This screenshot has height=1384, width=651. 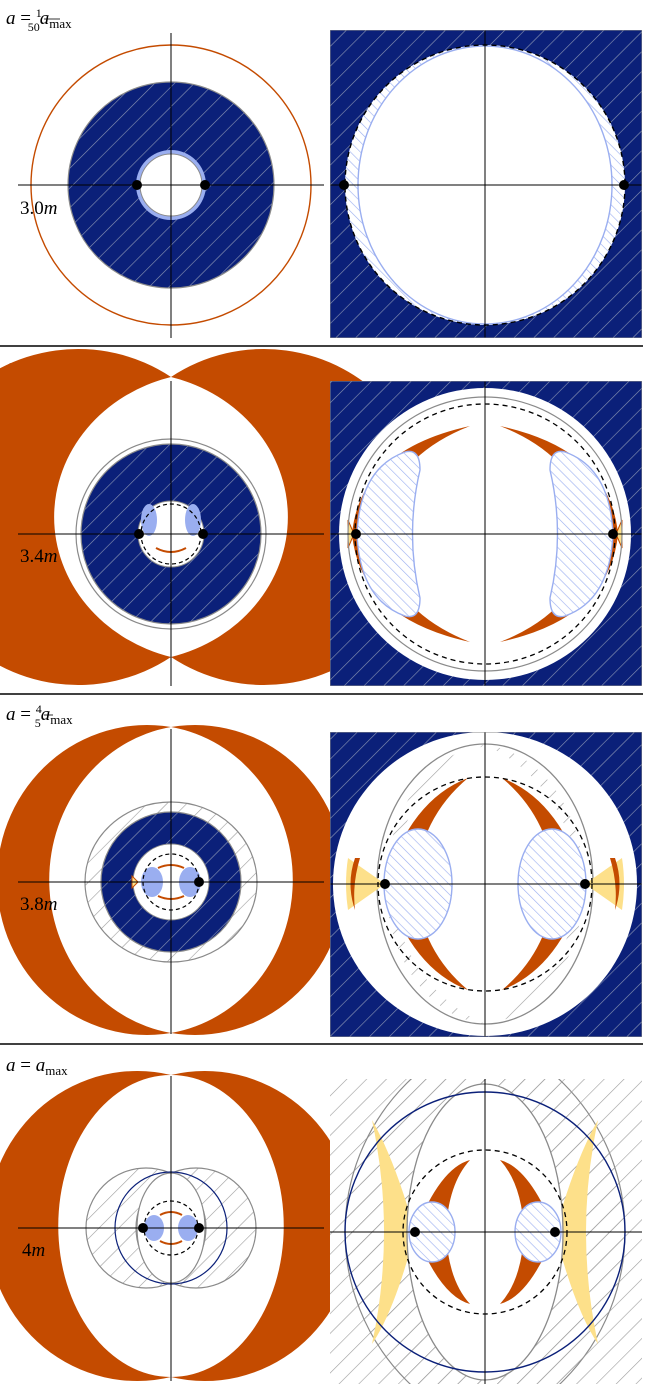 I want to click on radius-label: 3.0m, so click(x=38, y=208).